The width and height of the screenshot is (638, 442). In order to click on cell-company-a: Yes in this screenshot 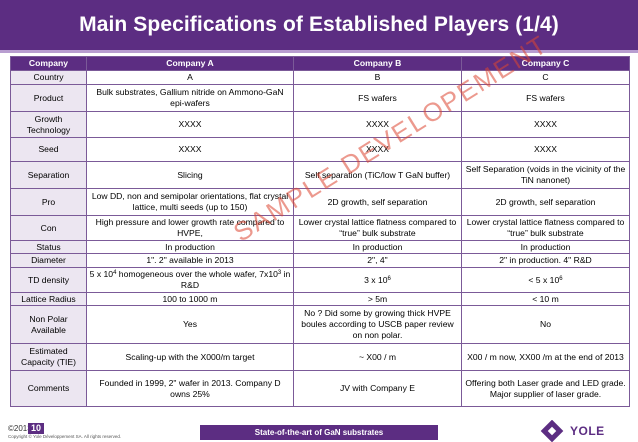, I will do `click(190, 324)`.